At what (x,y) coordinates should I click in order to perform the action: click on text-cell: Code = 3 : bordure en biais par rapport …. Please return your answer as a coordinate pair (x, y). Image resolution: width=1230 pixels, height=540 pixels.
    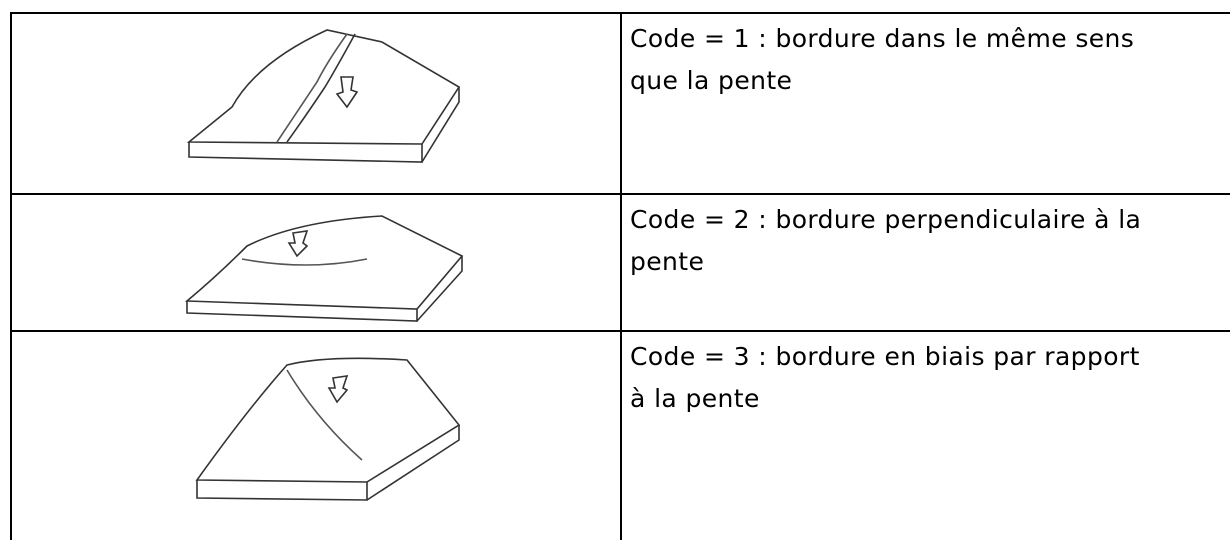
    Looking at the image, I should click on (930, 378).